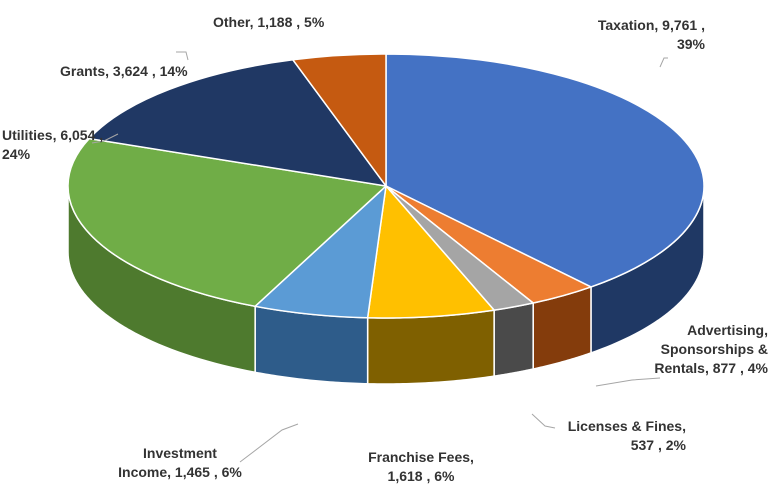 The width and height of the screenshot is (780, 491). Describe the element at coordinates (237, 123) in the screenshot. I see `pie-slice-grants` at that location.